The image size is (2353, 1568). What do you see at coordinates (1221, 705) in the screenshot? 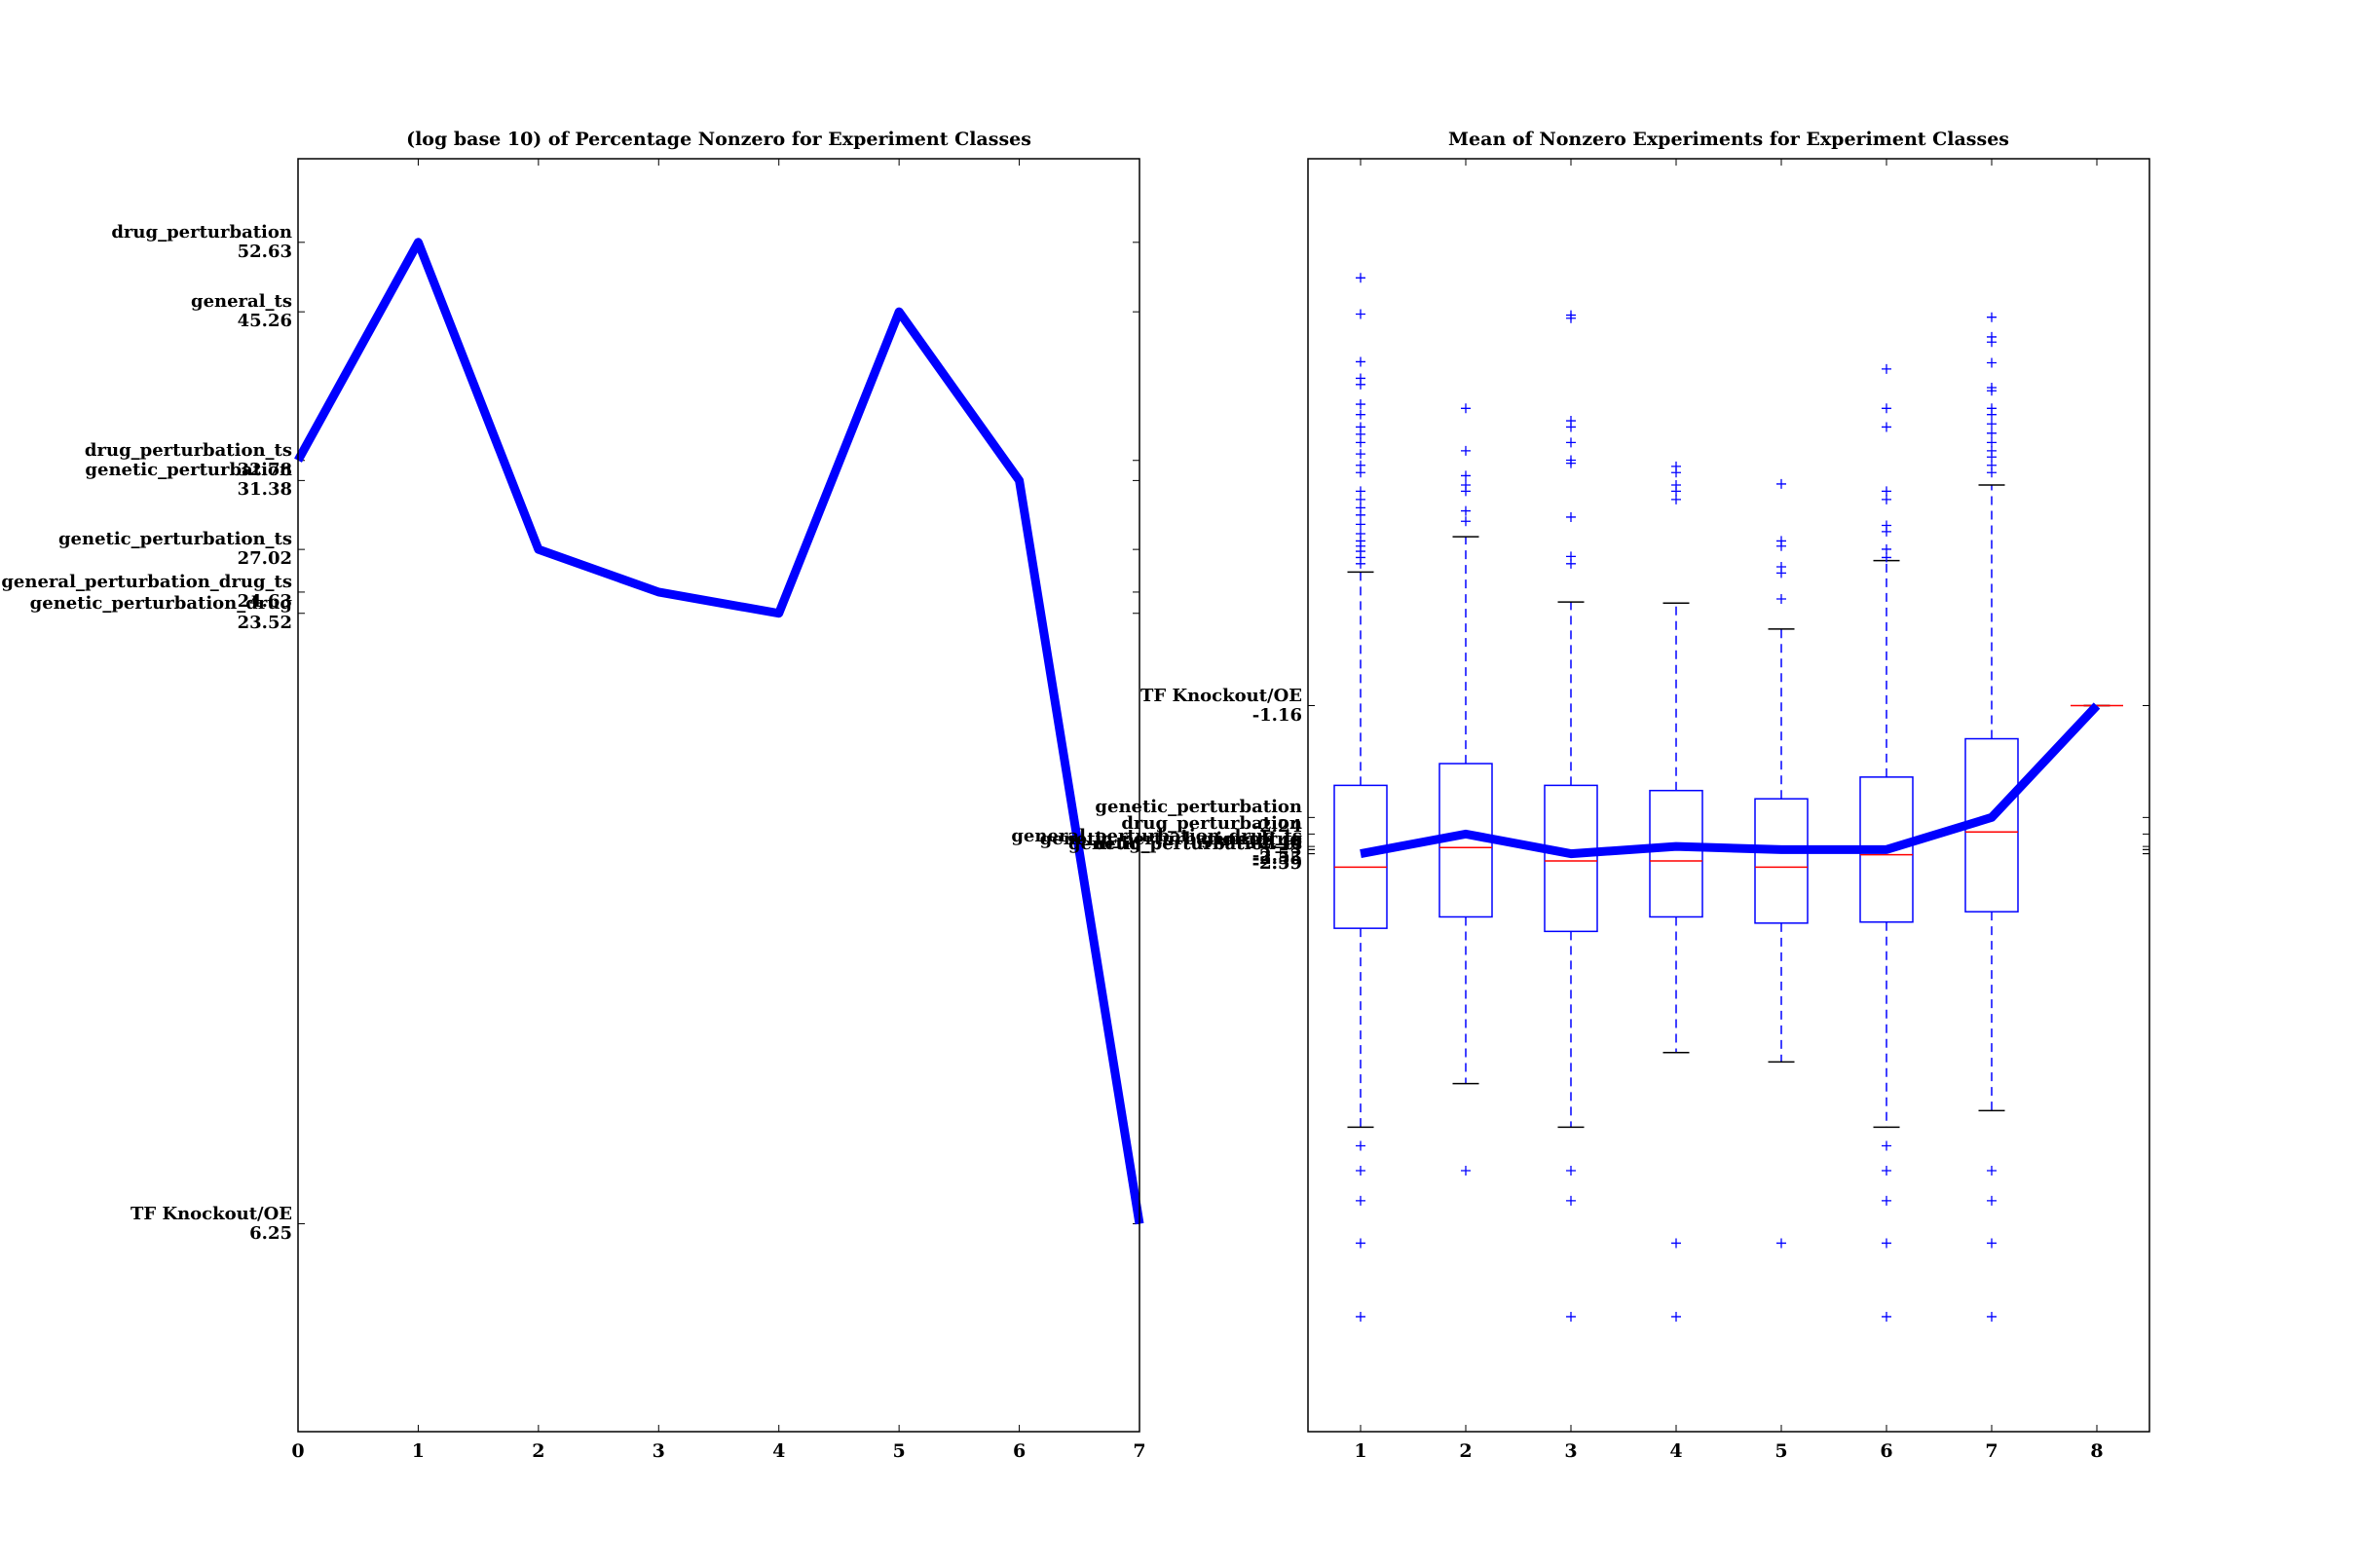
I see `y-tick-label: TF Knockout/OE -1.16` at bounding box center [1221, 705].